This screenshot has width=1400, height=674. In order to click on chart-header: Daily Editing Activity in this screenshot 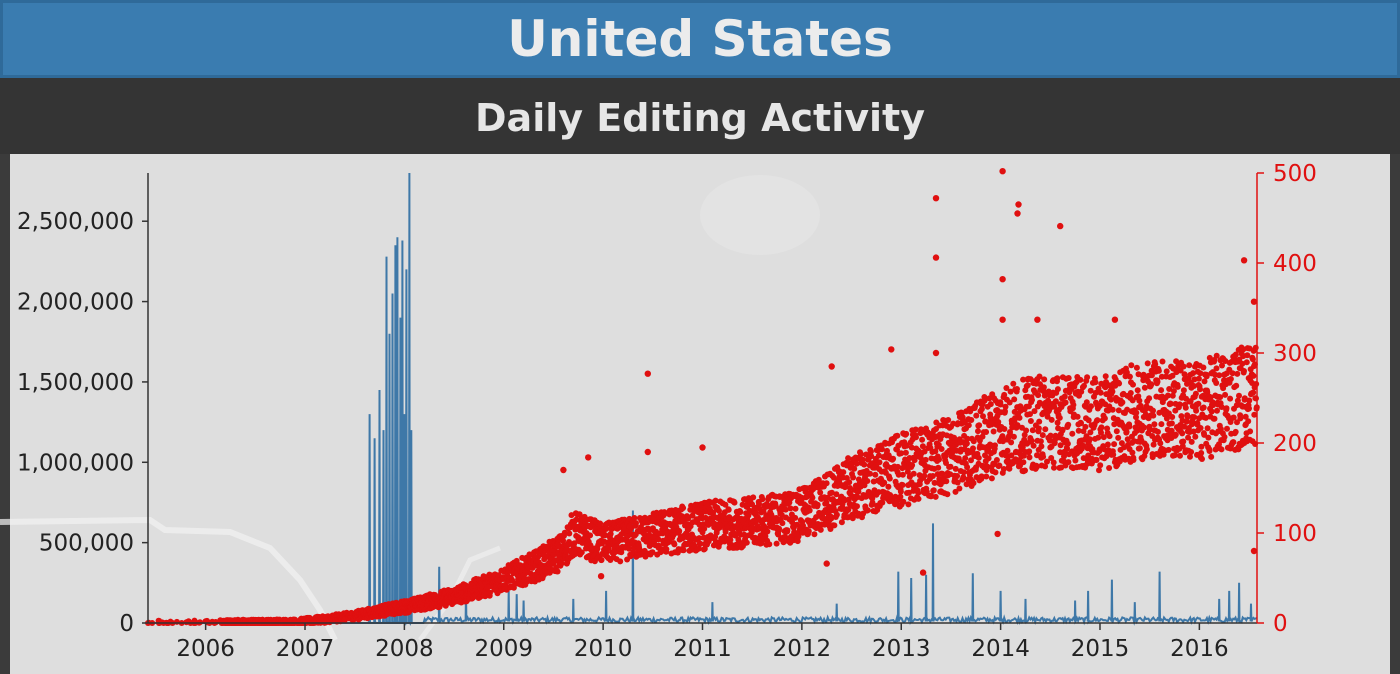, I will do `click(700, 116)`.